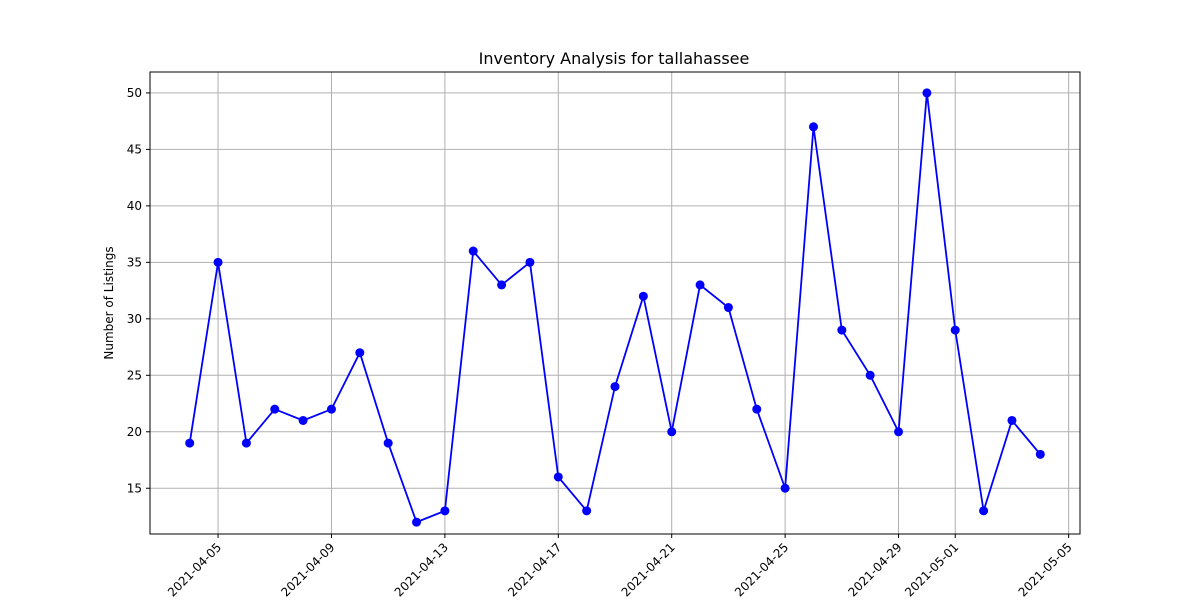 This screenshot has height=600, width=1200. I want to click on y-axis: 15 20 25 30 35 40 45 50, so click(138, 290).